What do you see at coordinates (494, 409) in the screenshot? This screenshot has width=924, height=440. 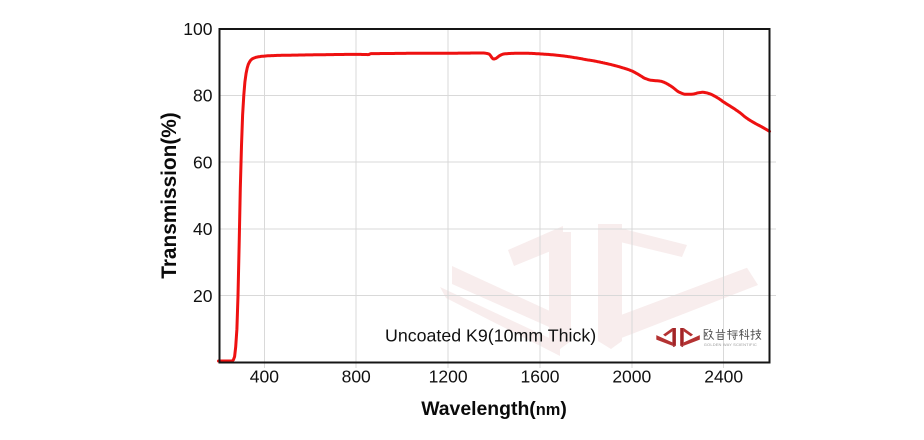 I see `svg-text: Wavelength(nm)` at bounding box center [494, 409].